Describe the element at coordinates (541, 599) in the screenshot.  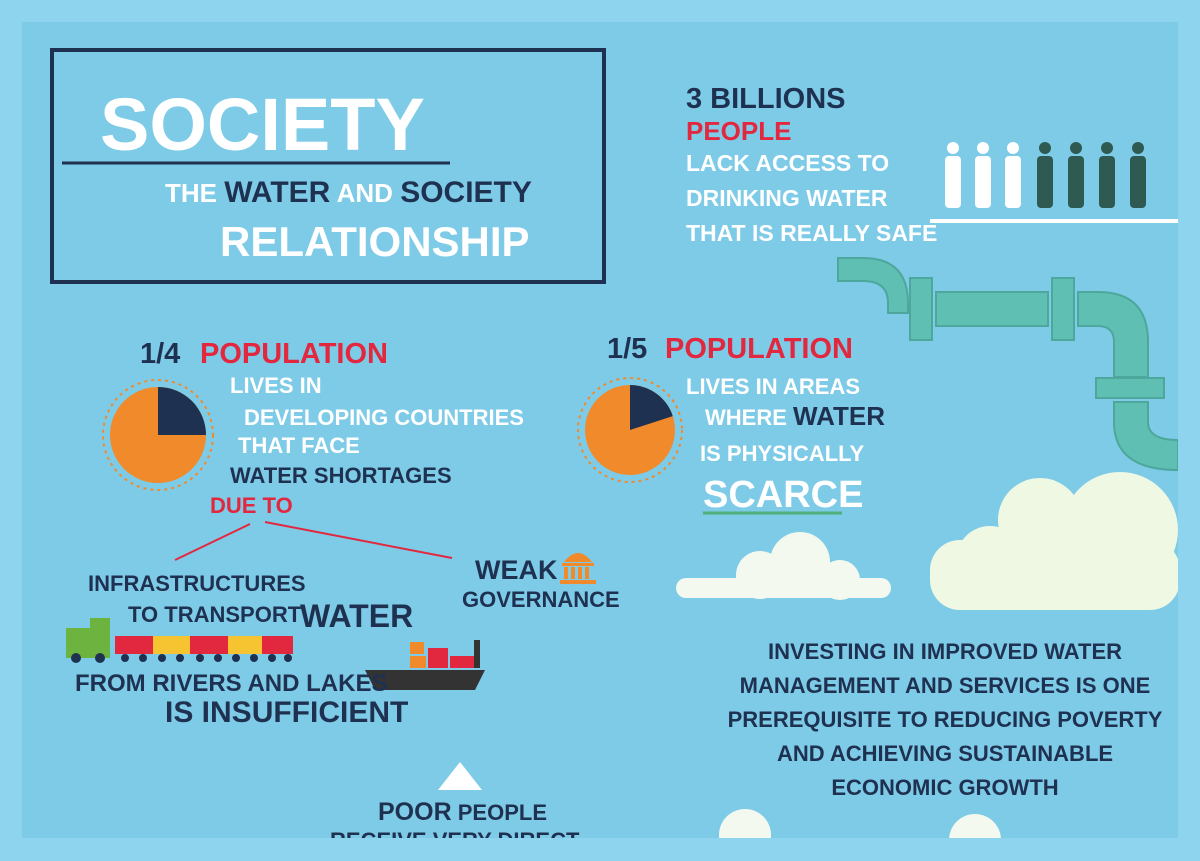
I see `governance-line: GOVERNANCE` at that location.